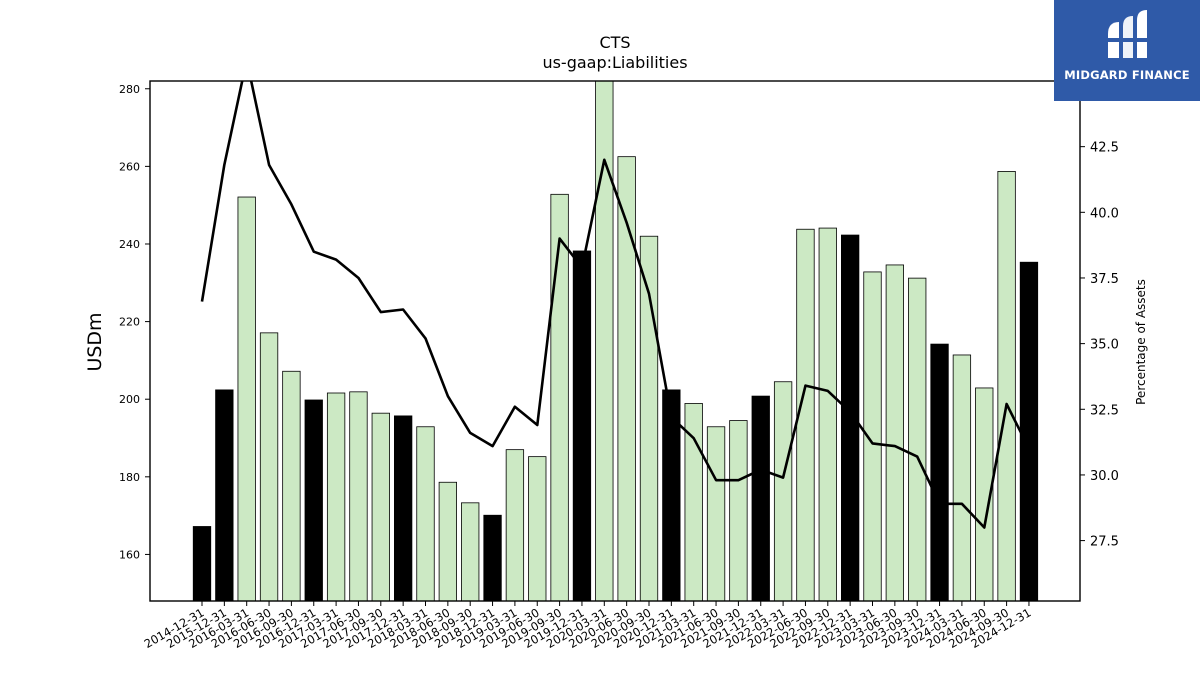 The image size is (1200, 675). I want to click on midgard-logo-icon, so click(1127, 34).